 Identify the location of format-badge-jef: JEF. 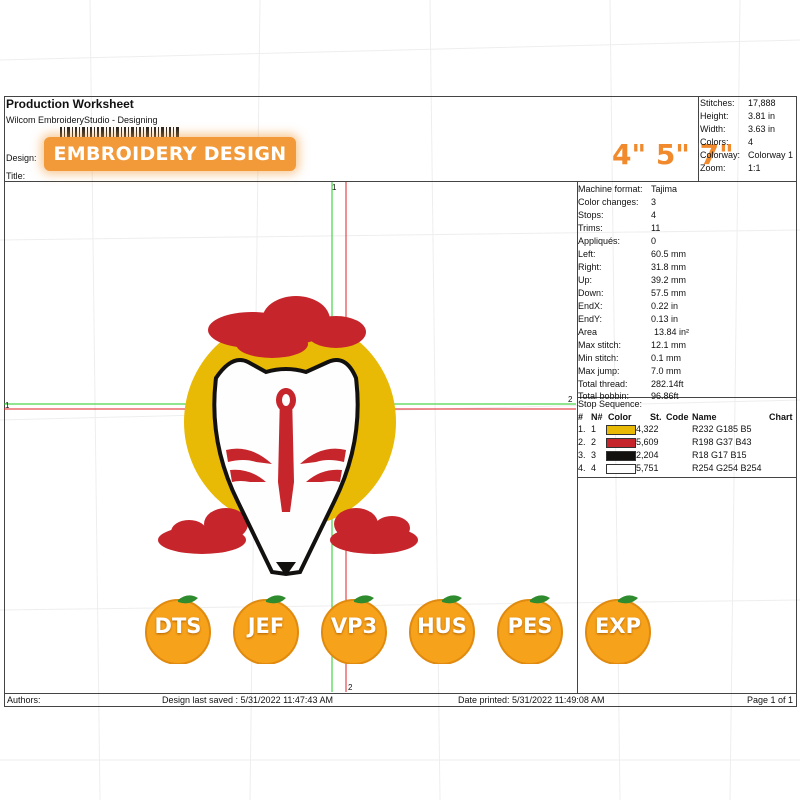
(266, 628).